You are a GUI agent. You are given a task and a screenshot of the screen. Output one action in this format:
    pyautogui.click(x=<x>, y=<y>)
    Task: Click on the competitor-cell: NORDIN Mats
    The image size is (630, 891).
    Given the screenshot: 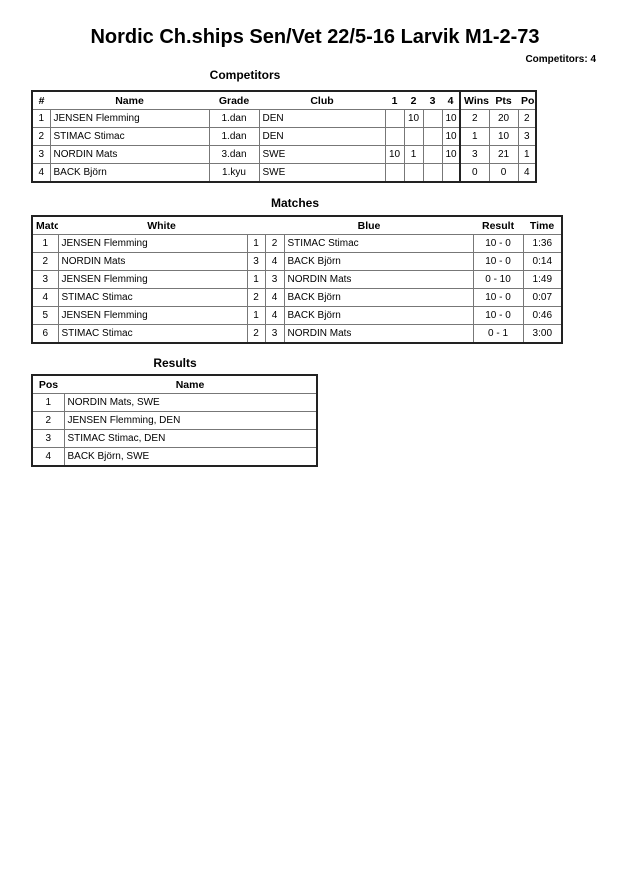 What is the action you would take?
    pyautogui.click(x=129, y=154)
    